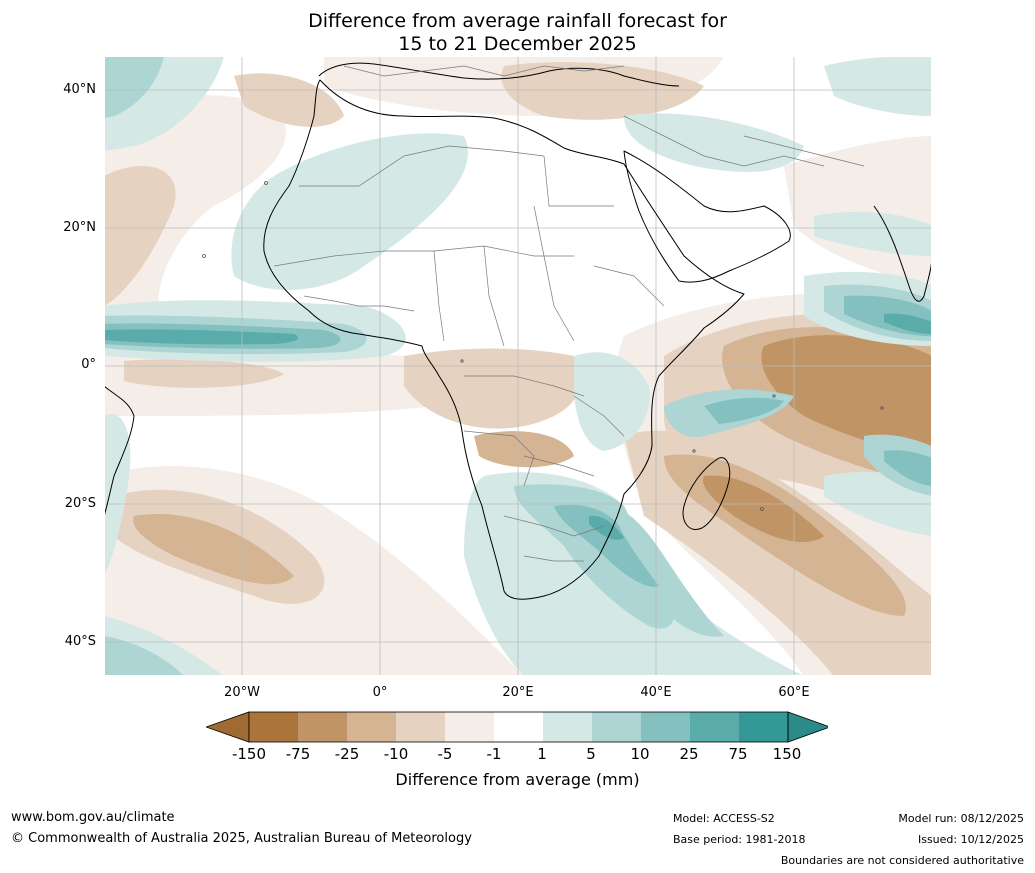  Describe the element at coordinates (93, 817) in the screenshot. I see `footer-website: www.bom.gov.au/climate` at that location.